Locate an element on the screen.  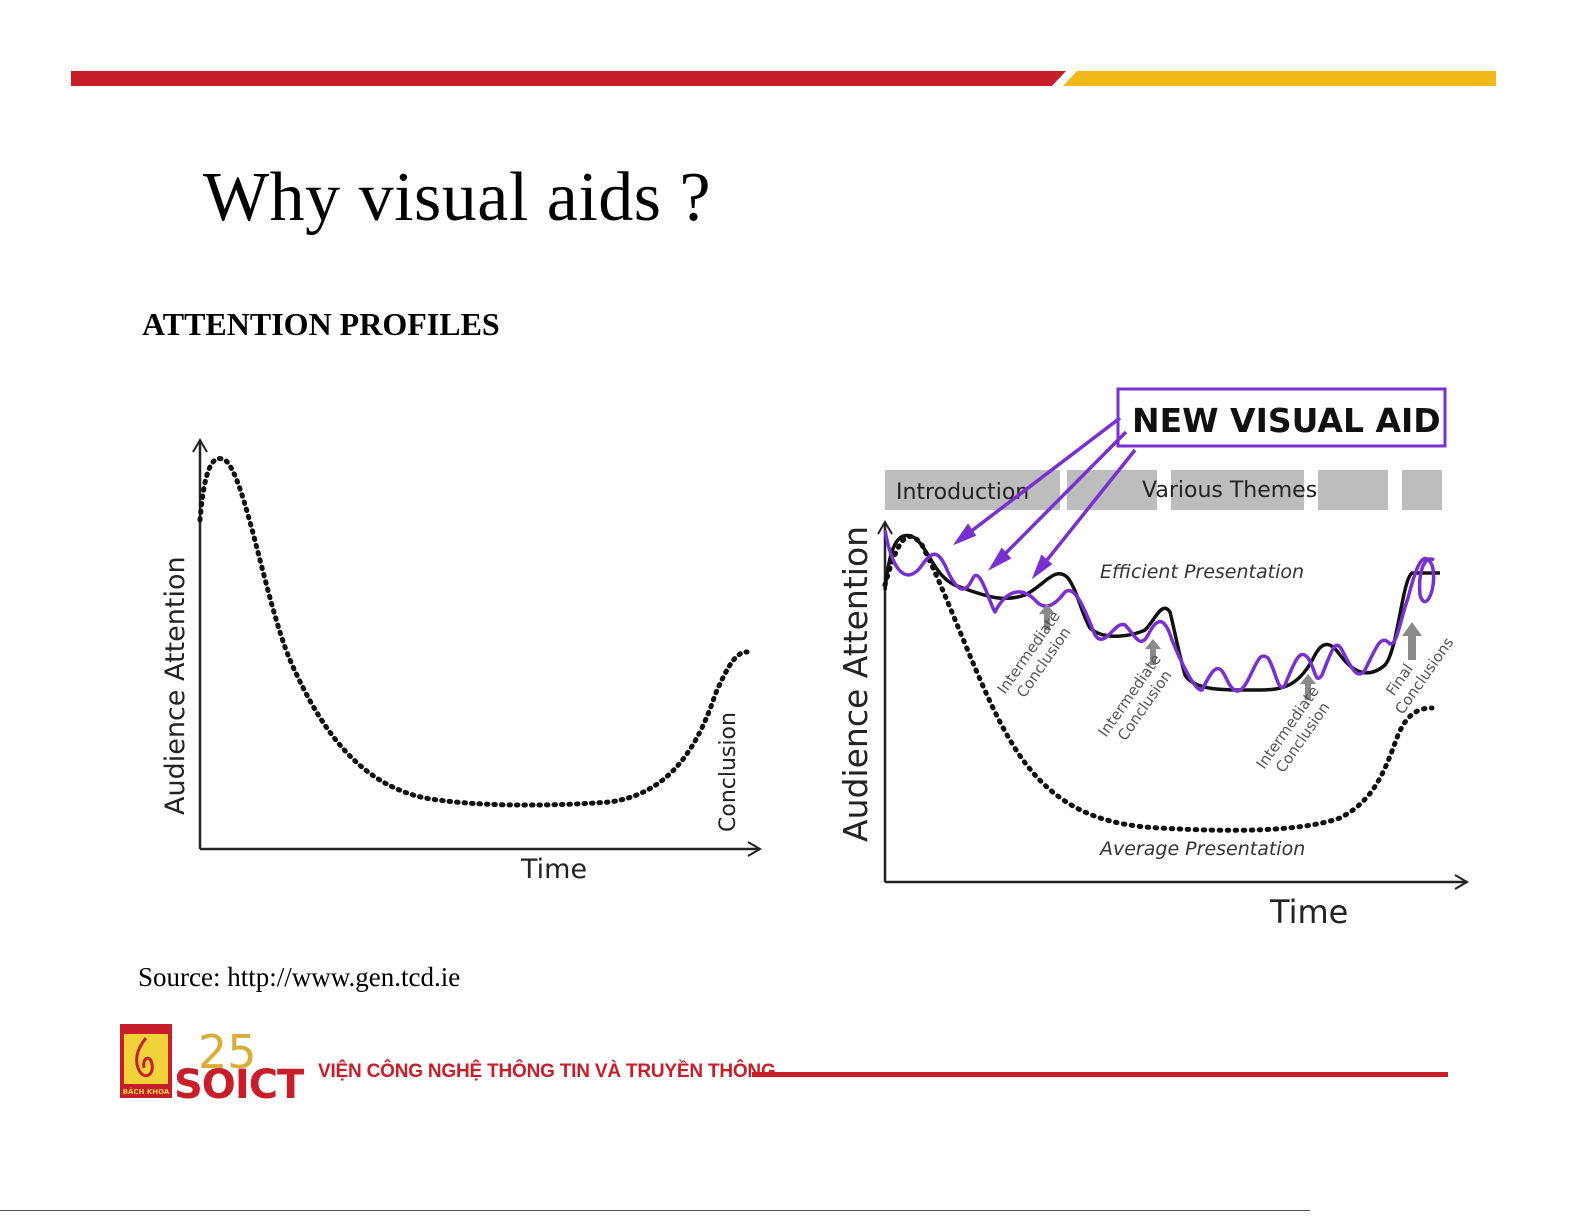
left-attention-figure: Audience Attention Time Conclusion is located at coordinates (461, 661).